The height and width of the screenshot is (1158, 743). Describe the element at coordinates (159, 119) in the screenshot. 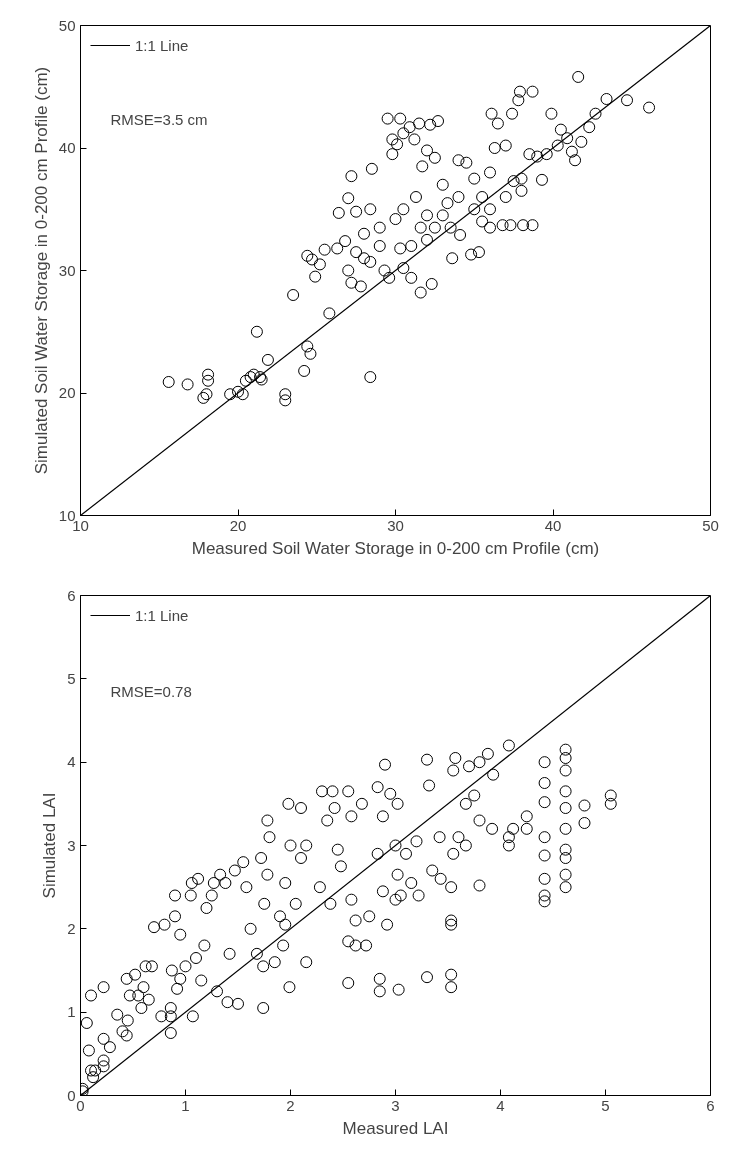

I see `annotation: RMSE=3.5 cm` at that location.